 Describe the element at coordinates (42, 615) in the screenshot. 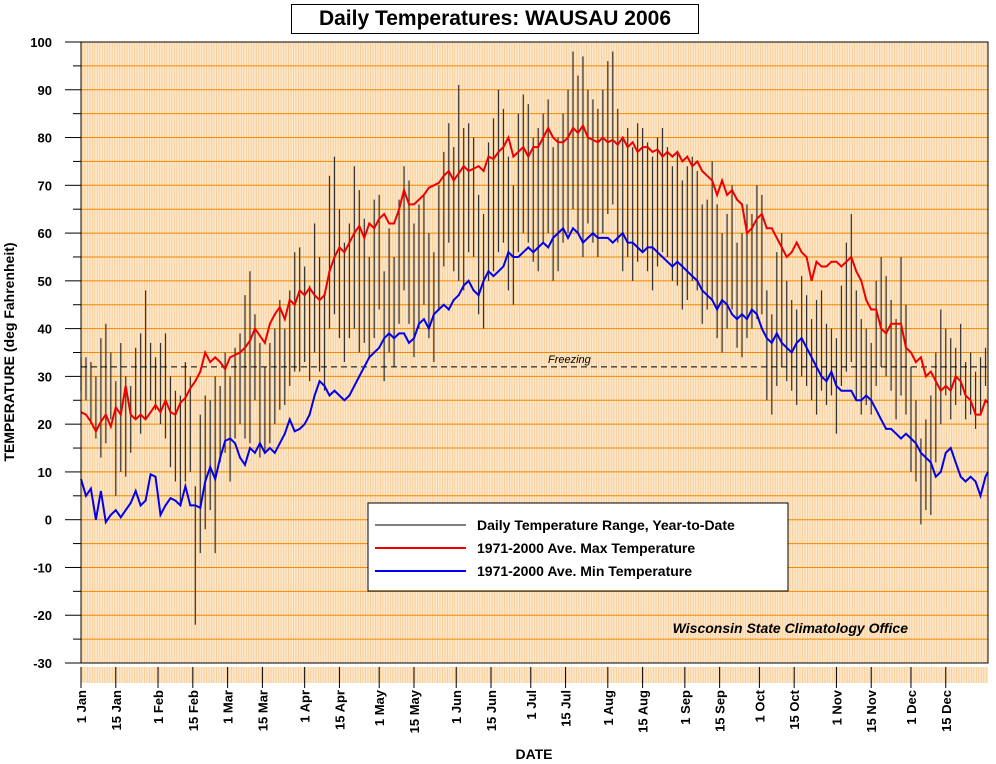

I see `y-tick-label--20: -20` at that location.